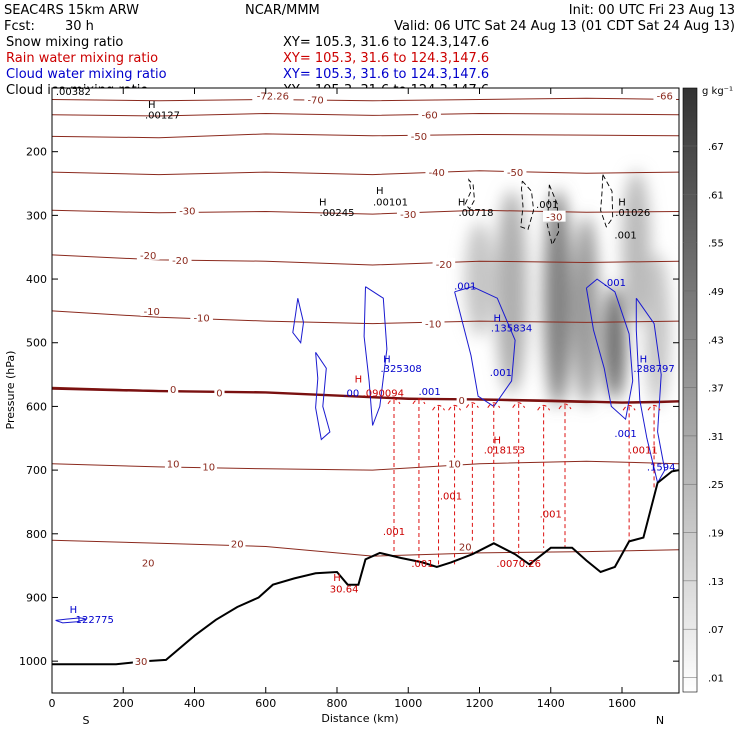 The width and height of the screenshot is (740, 740). What do you see at coordinates (518, 564) in the screenshot?
I see `field-annotation: .0070.26` at bounding box center [518, 564].